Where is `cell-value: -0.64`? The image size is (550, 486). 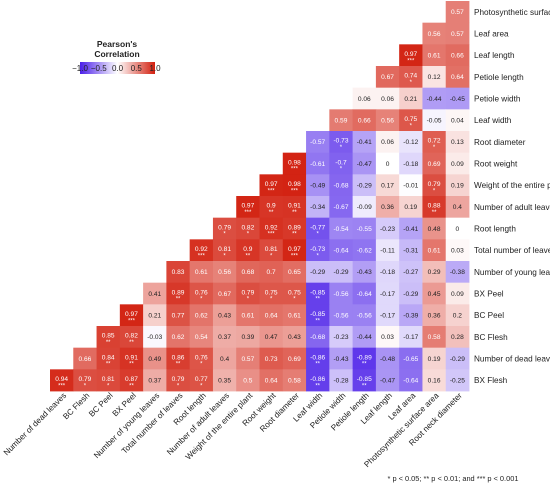 cell-value: -0.64 is located at coordinates (364, 294).